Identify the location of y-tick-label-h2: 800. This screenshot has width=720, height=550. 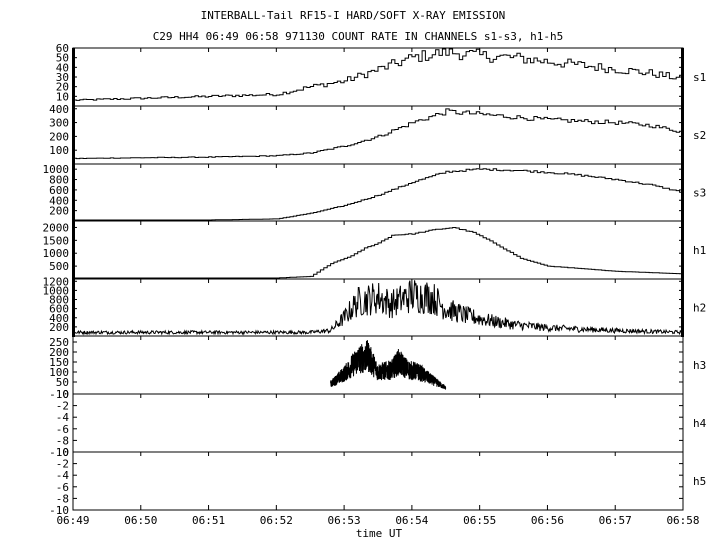
(59, 300).